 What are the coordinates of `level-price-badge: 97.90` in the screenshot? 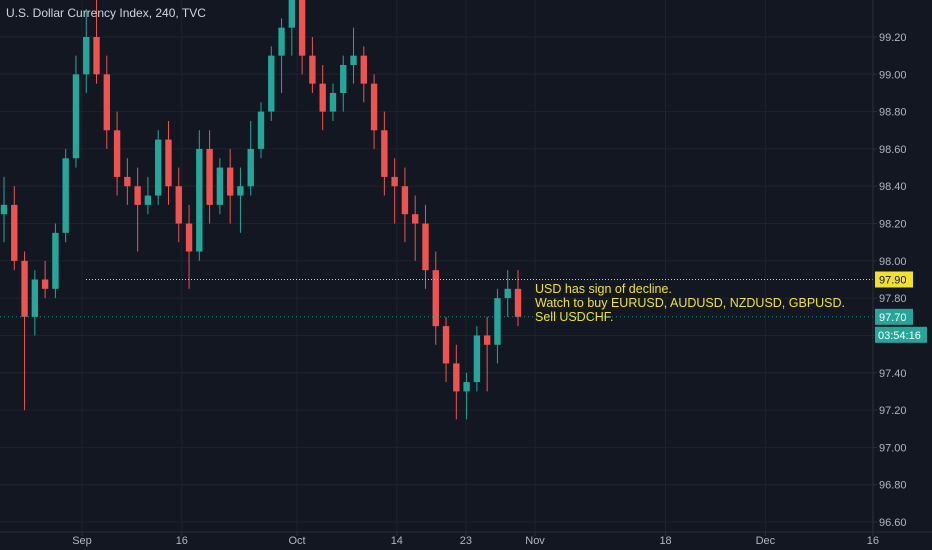 It's located at (894, 279).